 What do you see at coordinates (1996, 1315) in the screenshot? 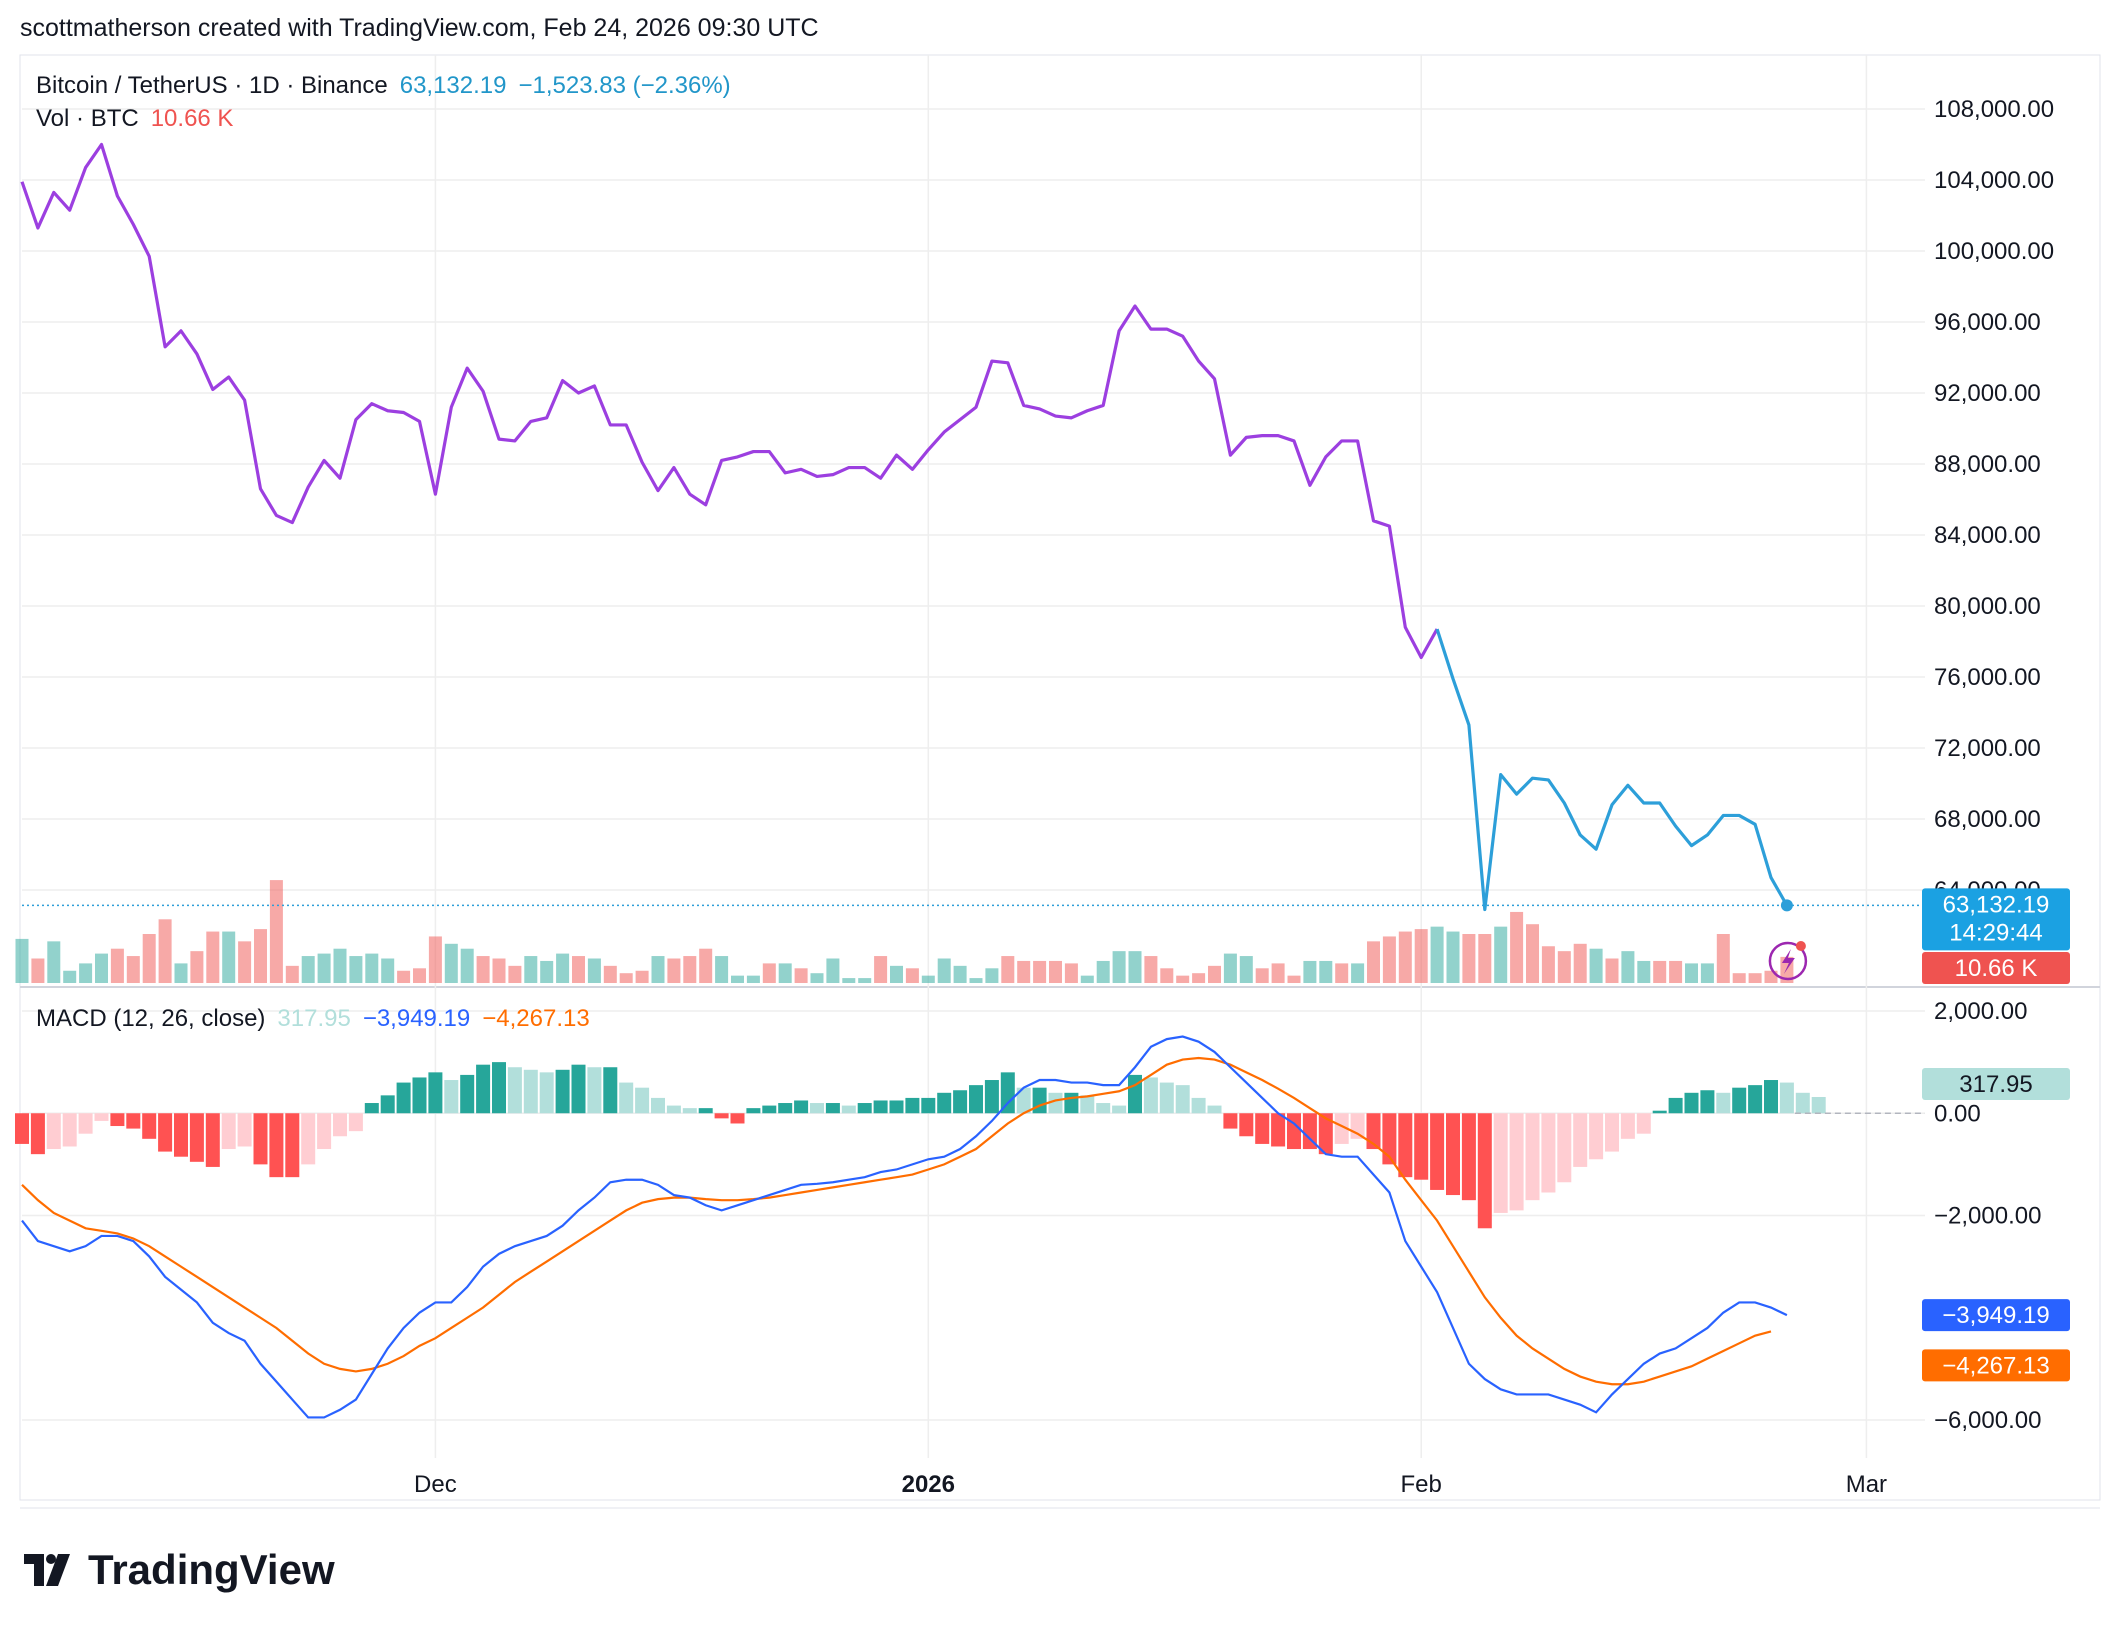
I see `macd-badge-bg` at bounding box center [1996, 1315].